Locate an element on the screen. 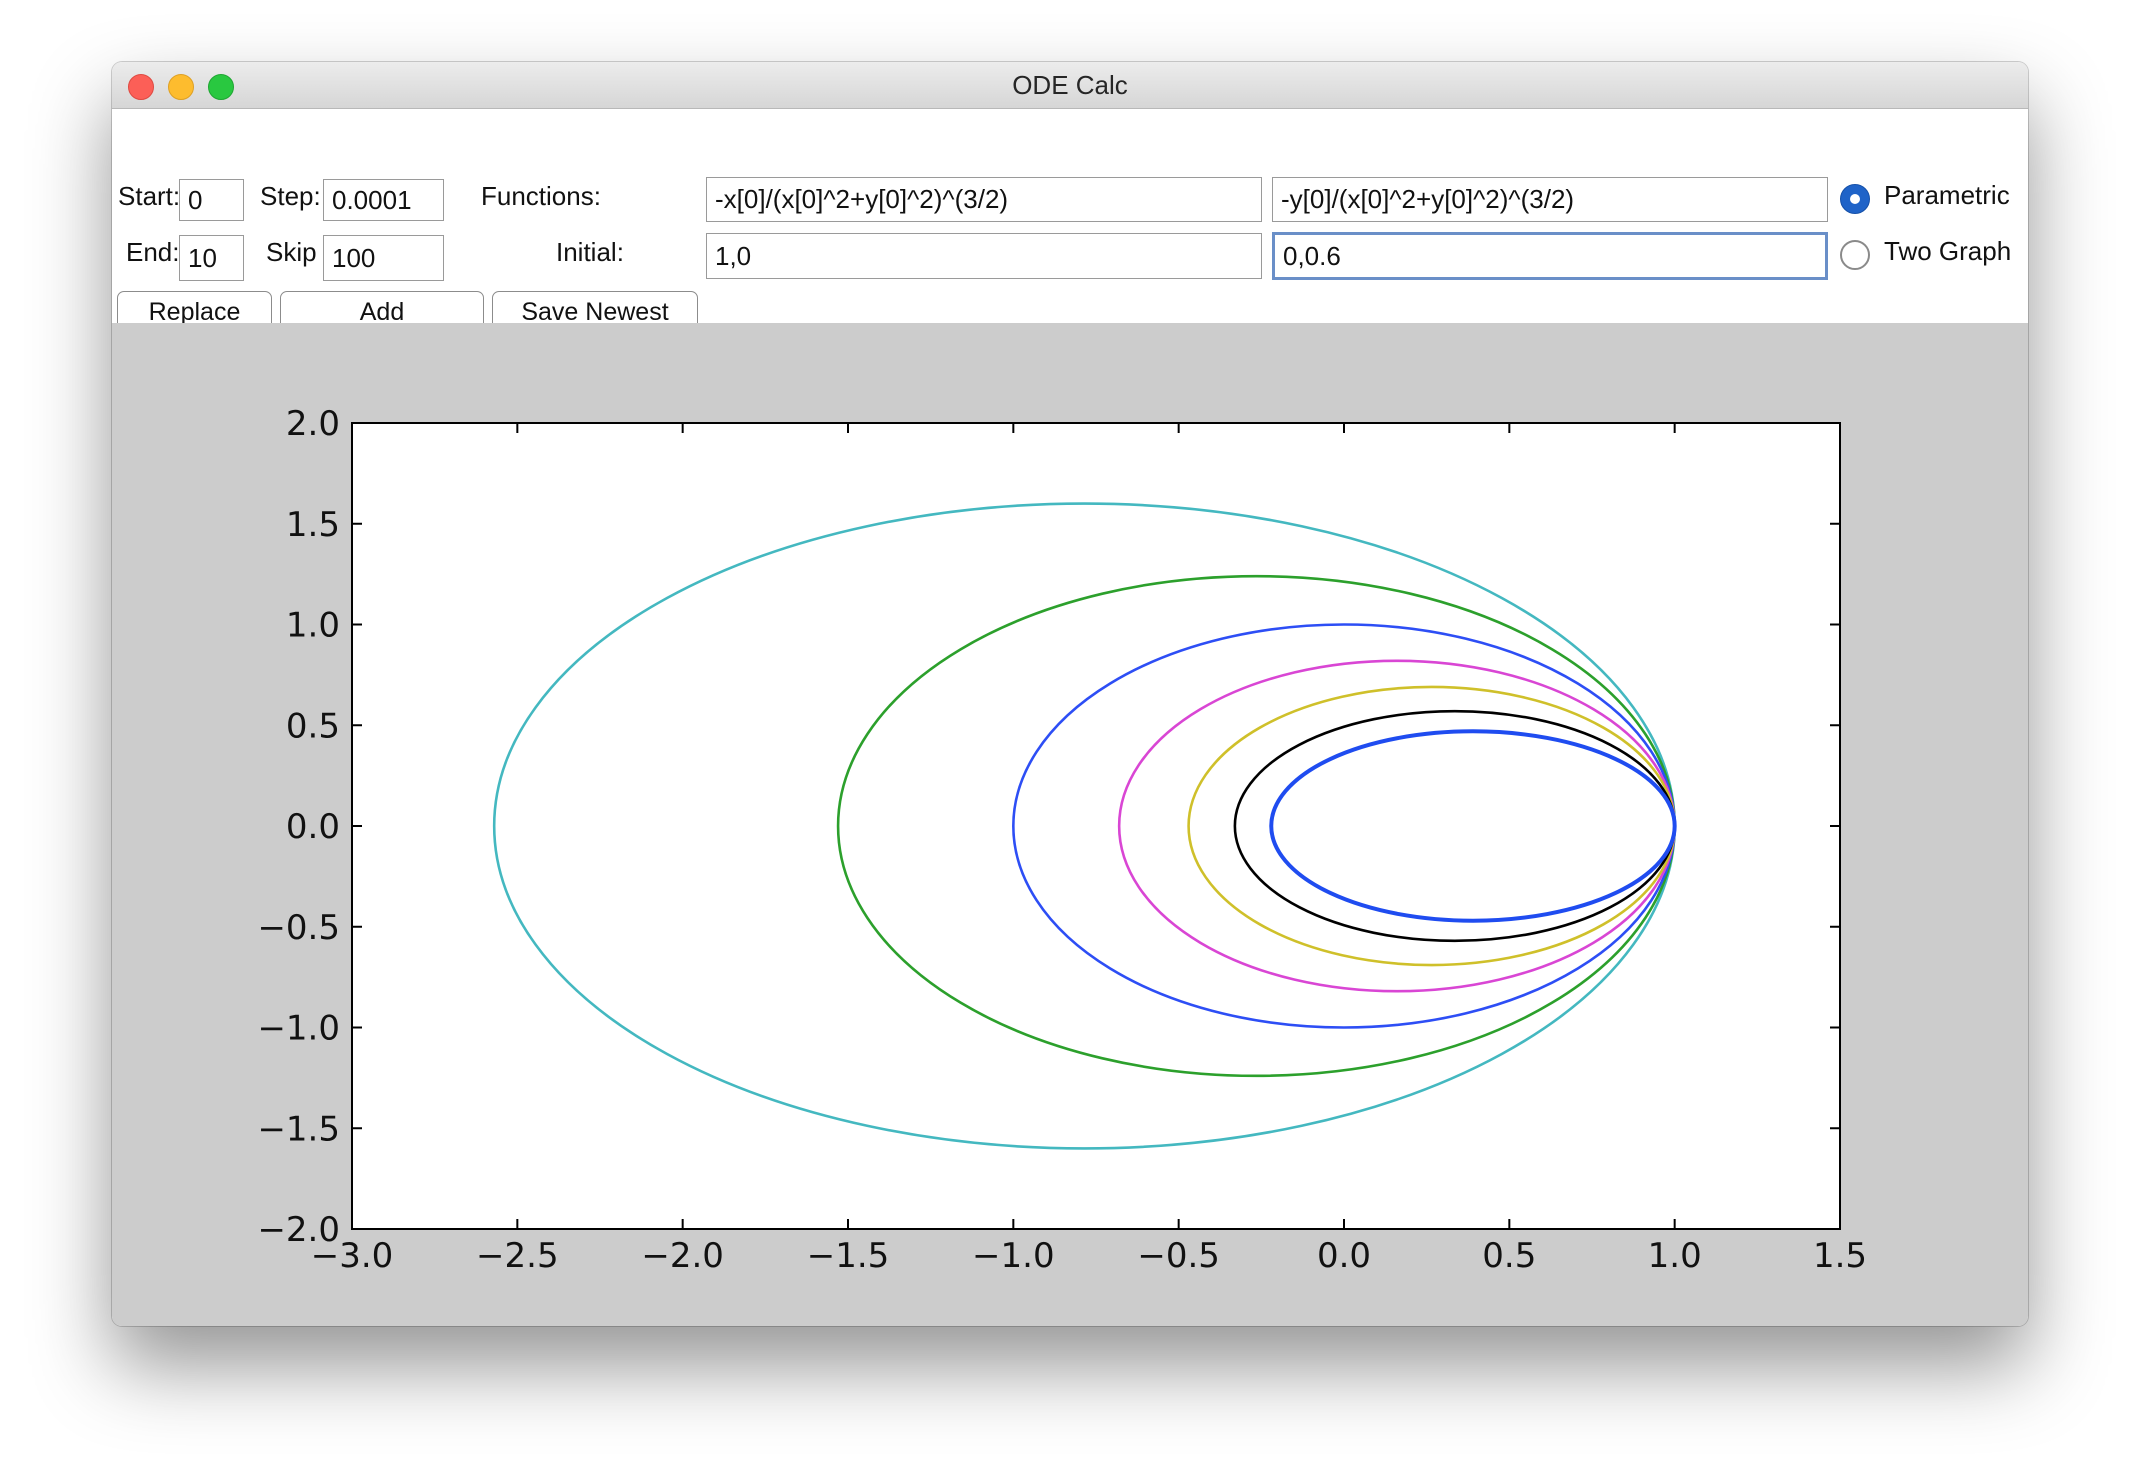  y-tick-label: −1.5 is located at coordinates (298, 1129).